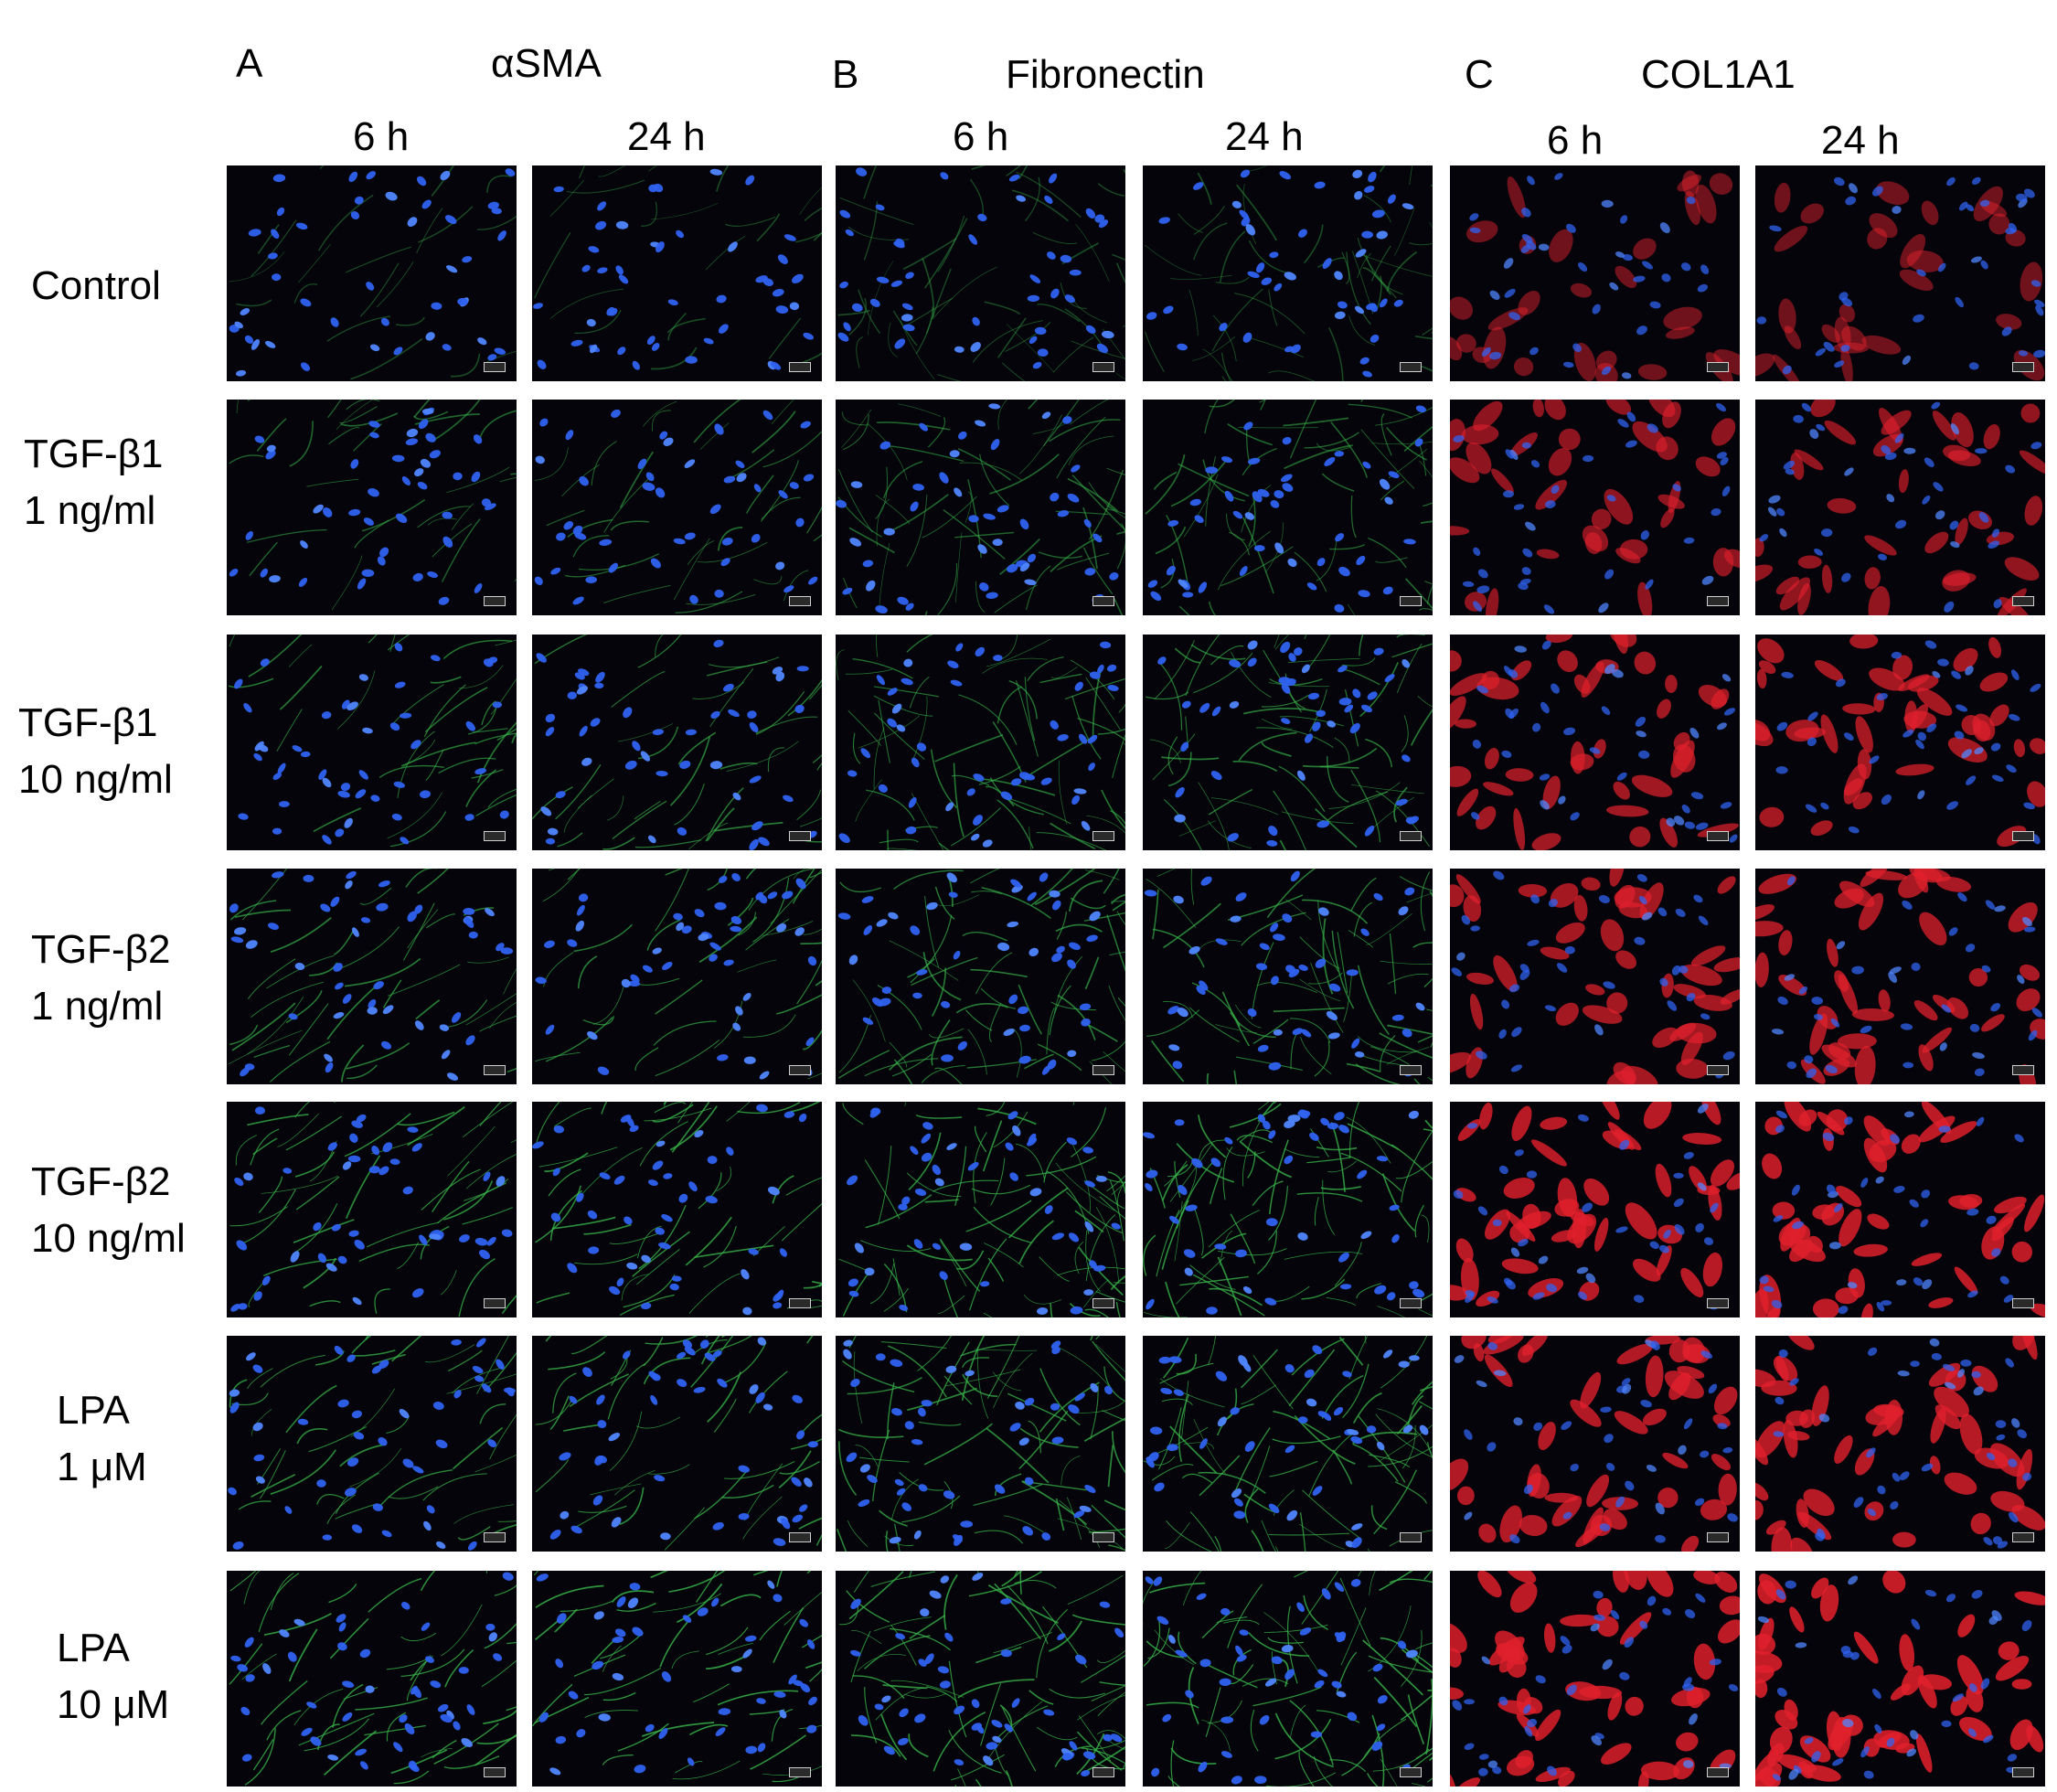 The width and height of the screenshot is (2057, 1792). What do you see at coordinates (94, 483) in the screenshot?
I see `row-label-tgfb1-1: TGF-β1 1 ng/ml` at bounding box center [94, 483].